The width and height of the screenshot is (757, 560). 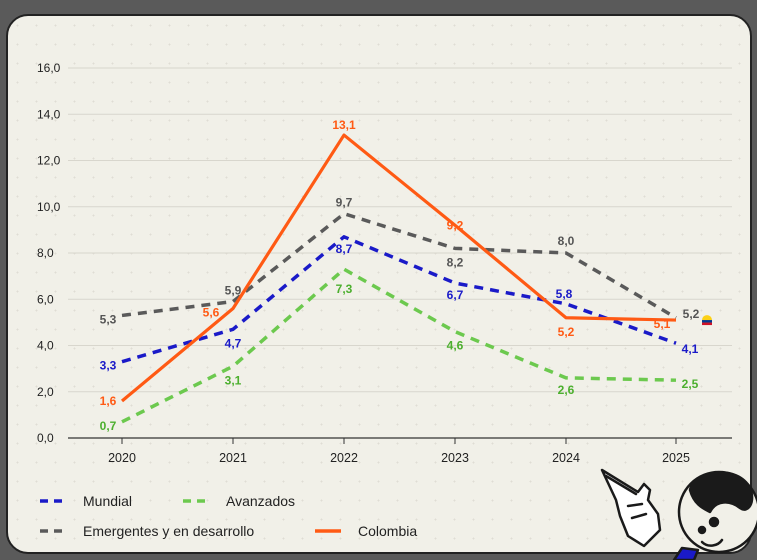 I want to click on data-label: 8,7, so click(x=344, y=249).